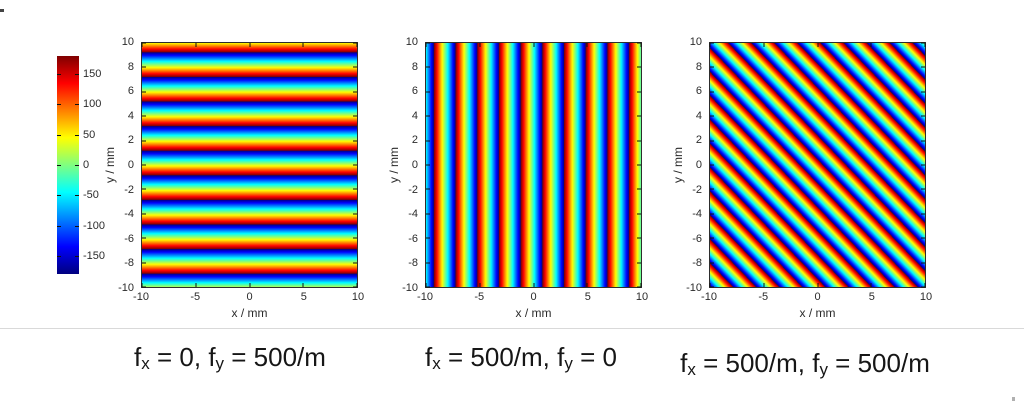 The width and height of the screenshot is (1024, 406). I want to click on colorbar-tick-label: 100, so click(92, 104).